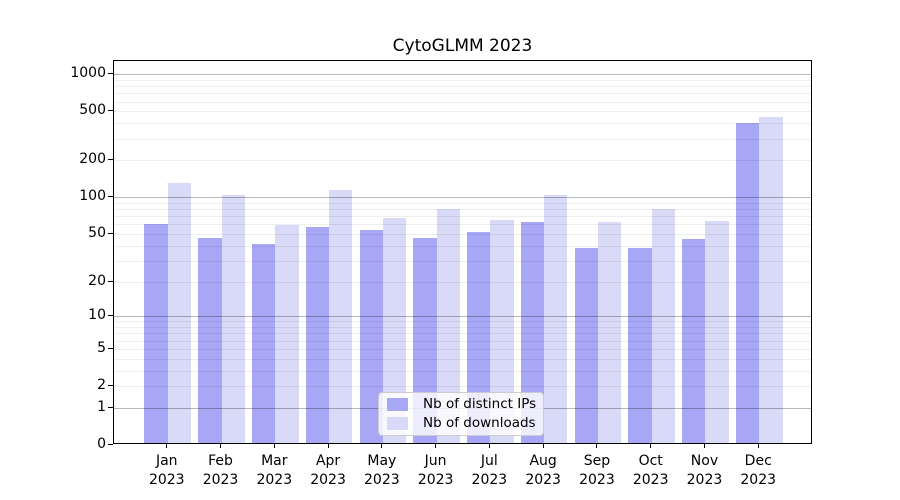 This screenshot has width=900, height=500. Describe the element at coordinates (264, 343) in the screenshot. I see `bar-distinct-ips-mar` at that location.